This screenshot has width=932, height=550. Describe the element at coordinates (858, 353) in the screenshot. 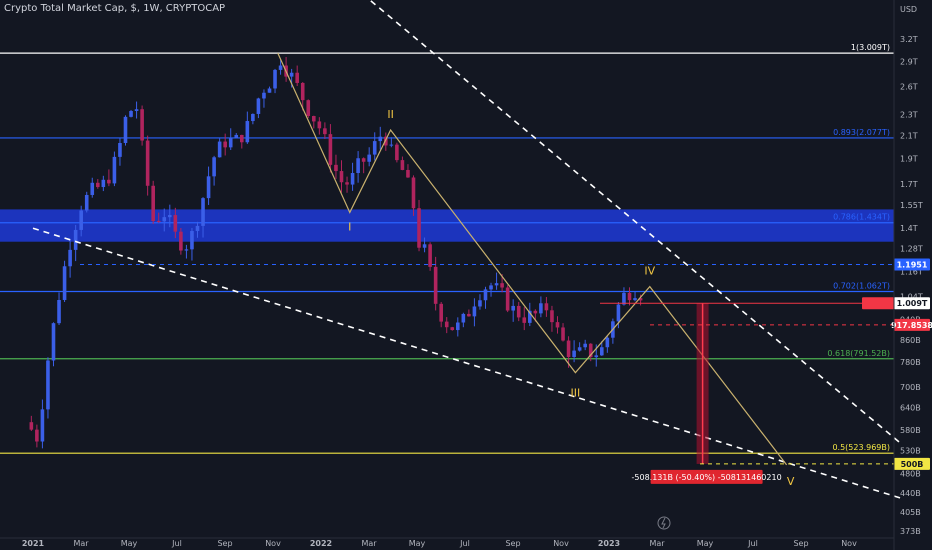

I see `fib-level-label: 0.618(791.52B)` at that location.